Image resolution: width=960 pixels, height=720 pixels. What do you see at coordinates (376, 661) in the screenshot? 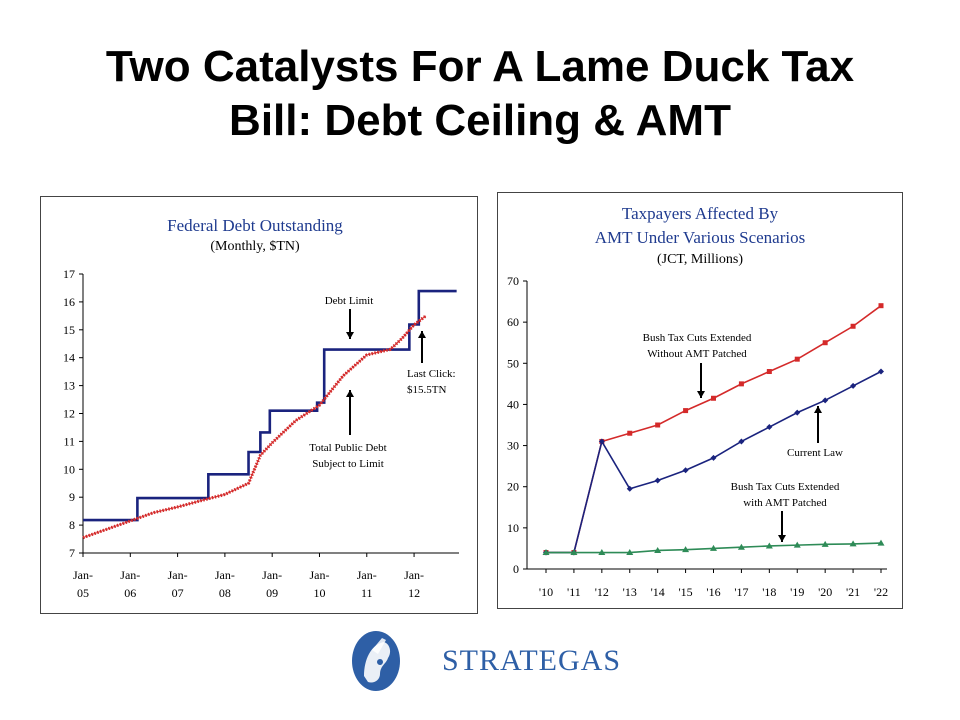
I see `helmet-emblem-icon` at bounding box center [376, 661].